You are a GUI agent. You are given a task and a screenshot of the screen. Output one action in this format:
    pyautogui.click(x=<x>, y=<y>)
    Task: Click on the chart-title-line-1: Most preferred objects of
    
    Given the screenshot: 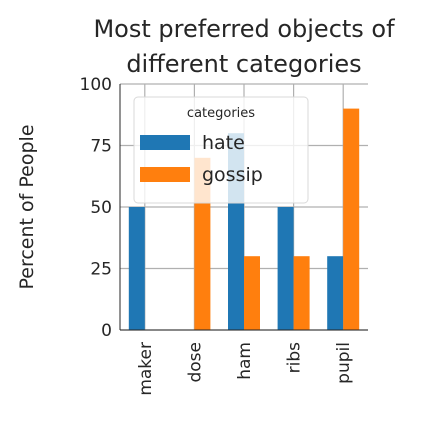 What is the action you would take?
    pyautogui.click(x=244, y=29)
    